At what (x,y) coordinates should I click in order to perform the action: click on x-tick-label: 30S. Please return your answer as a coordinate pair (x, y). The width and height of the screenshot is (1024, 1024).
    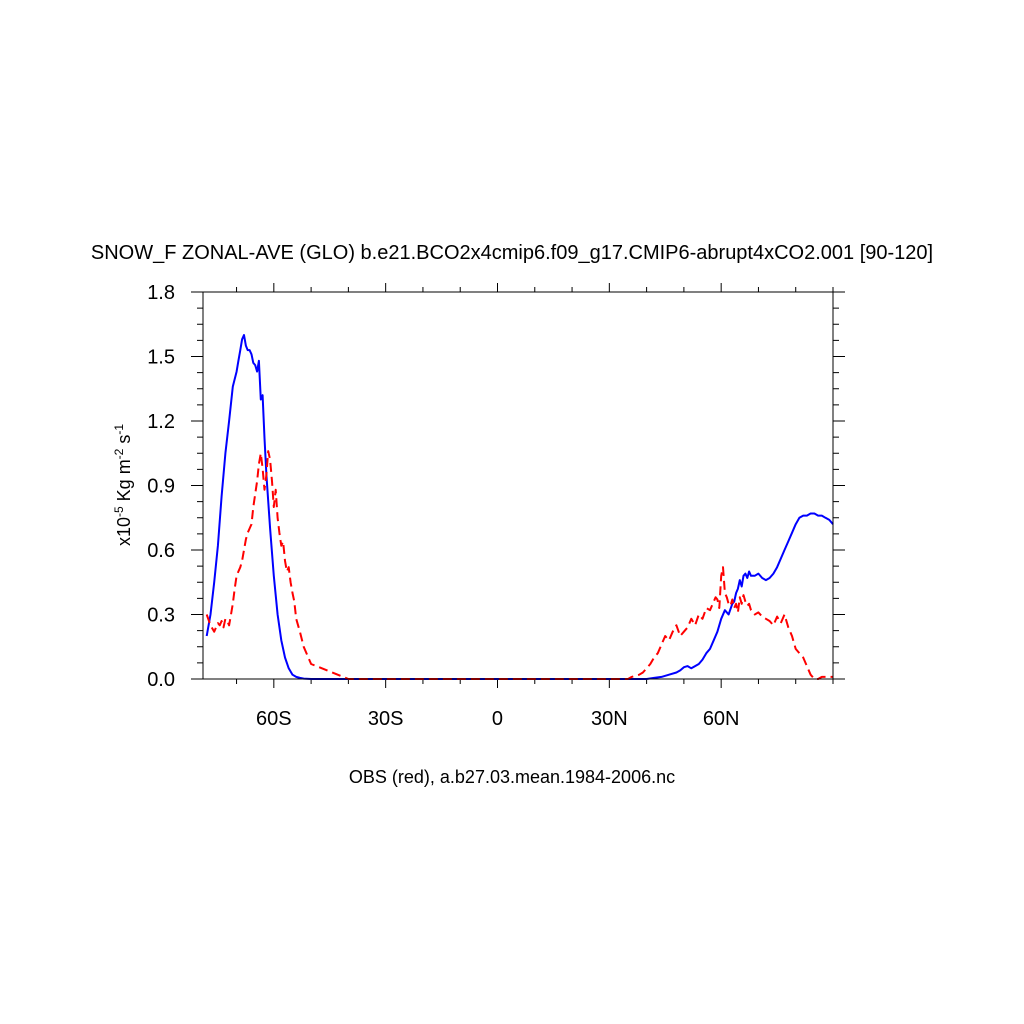
    Looking at the image, I should click on (386, 719).